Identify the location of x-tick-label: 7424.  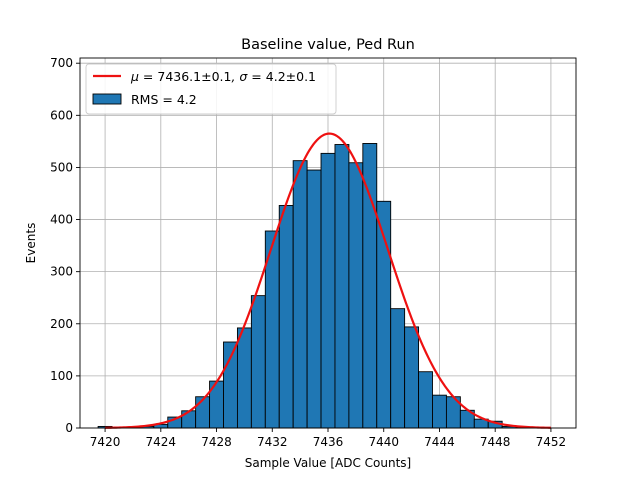
(161, 442).